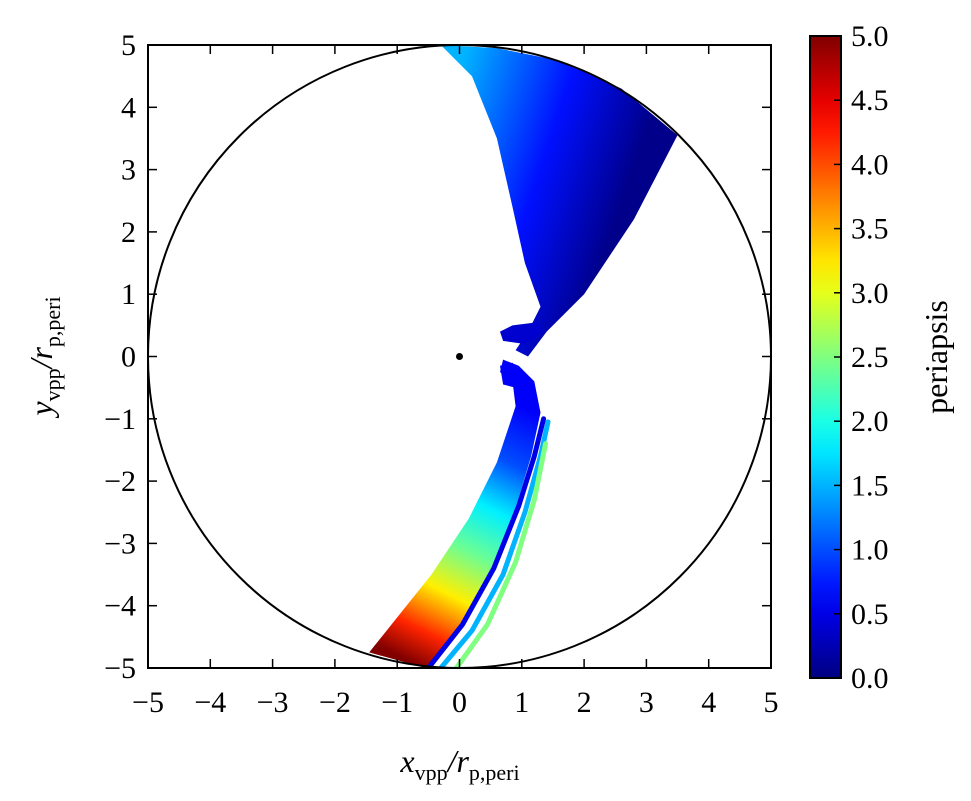 The image size is (971, 801). Describe the element at coordinates (870, 36) in the screenshot. I see `colorbar-tick-label: 5.0` at that location.